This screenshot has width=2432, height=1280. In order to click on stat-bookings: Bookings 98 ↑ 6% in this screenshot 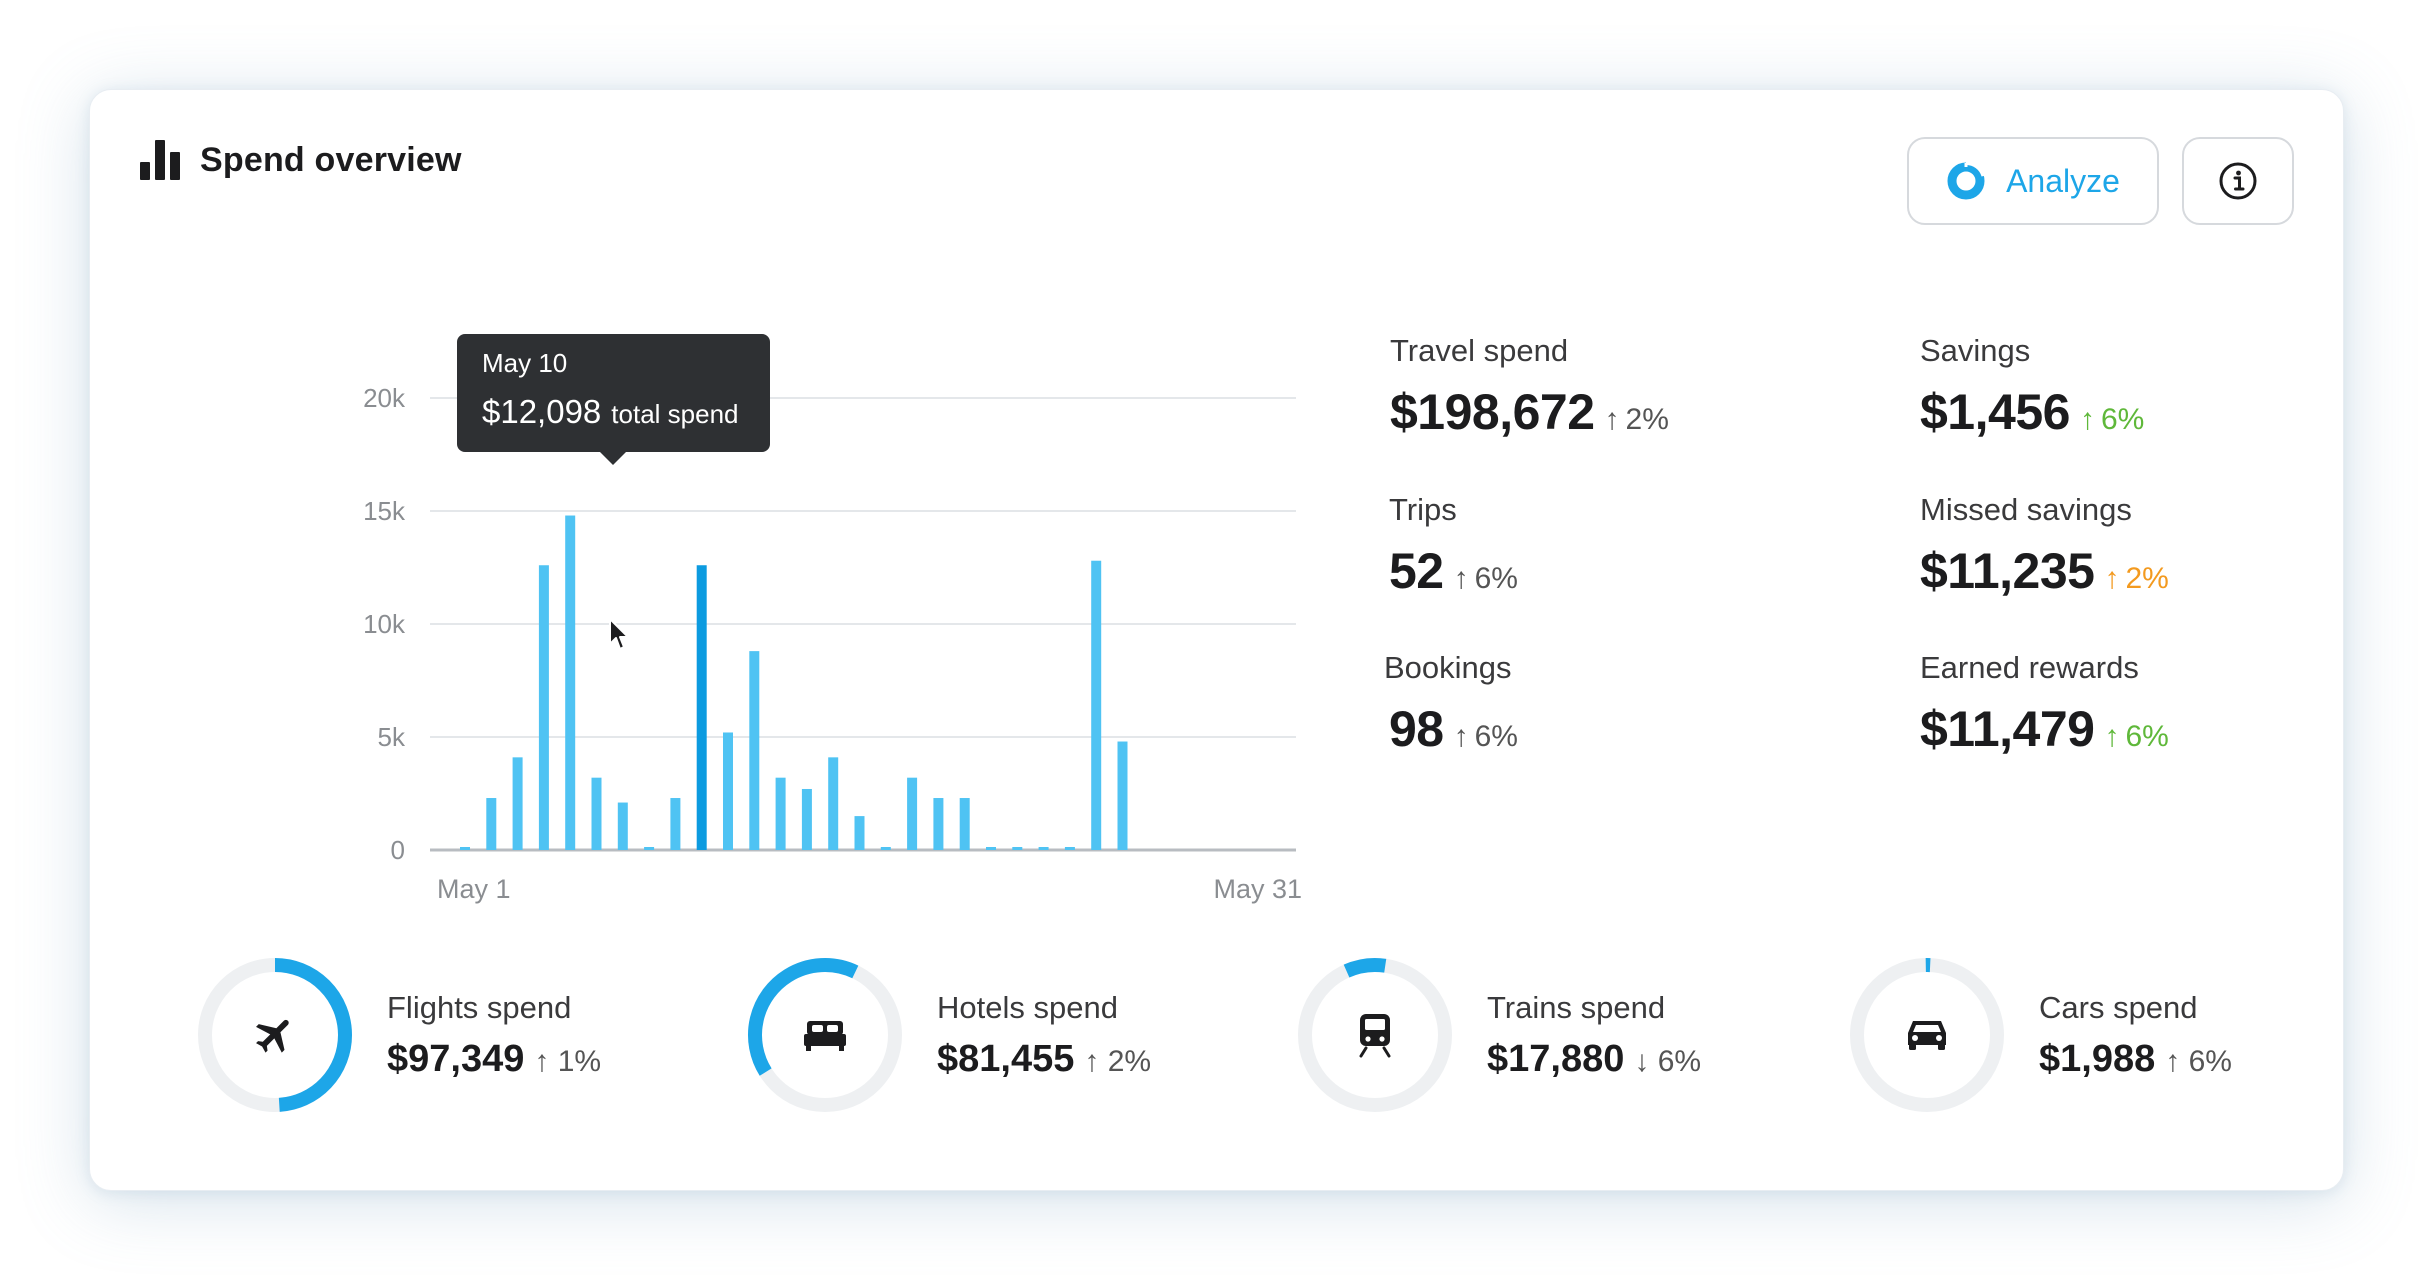, I will do `click(1451, 704)`.